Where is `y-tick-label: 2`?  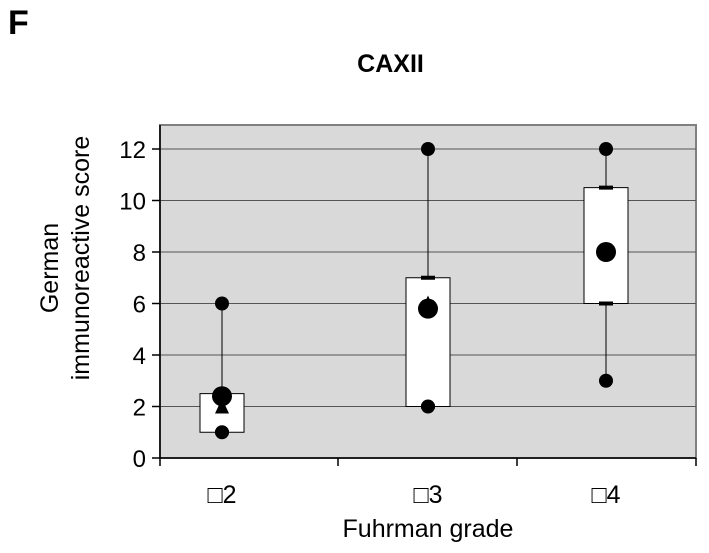 y-tick-label: 2 is located at coordinates (139, 408).